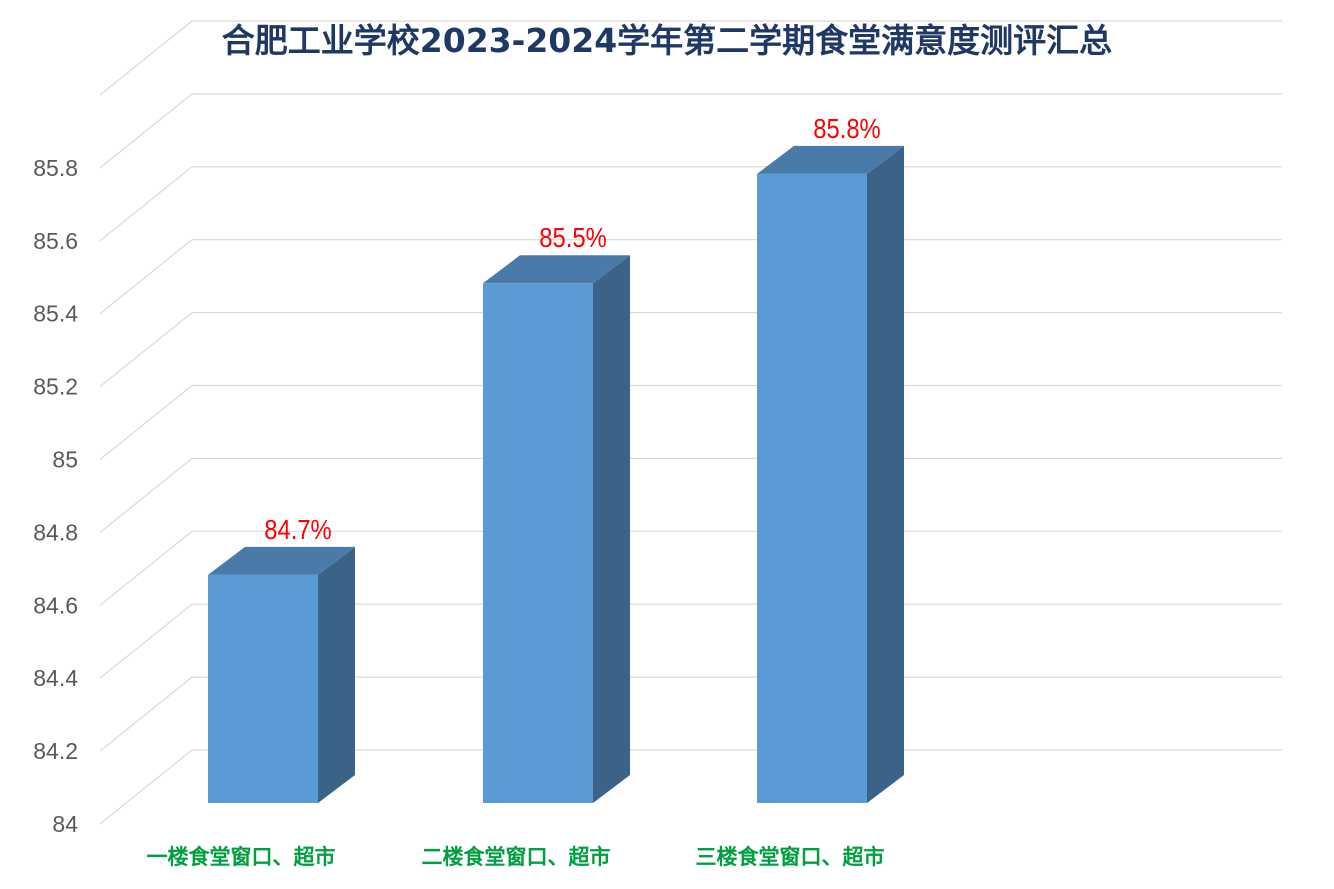 This screenshot has width=1334, height=889. Describe the element at coordinates (241, 857) in the screenshot. I see `x-category-label: 一楼食堂窗口、超市` at that location.